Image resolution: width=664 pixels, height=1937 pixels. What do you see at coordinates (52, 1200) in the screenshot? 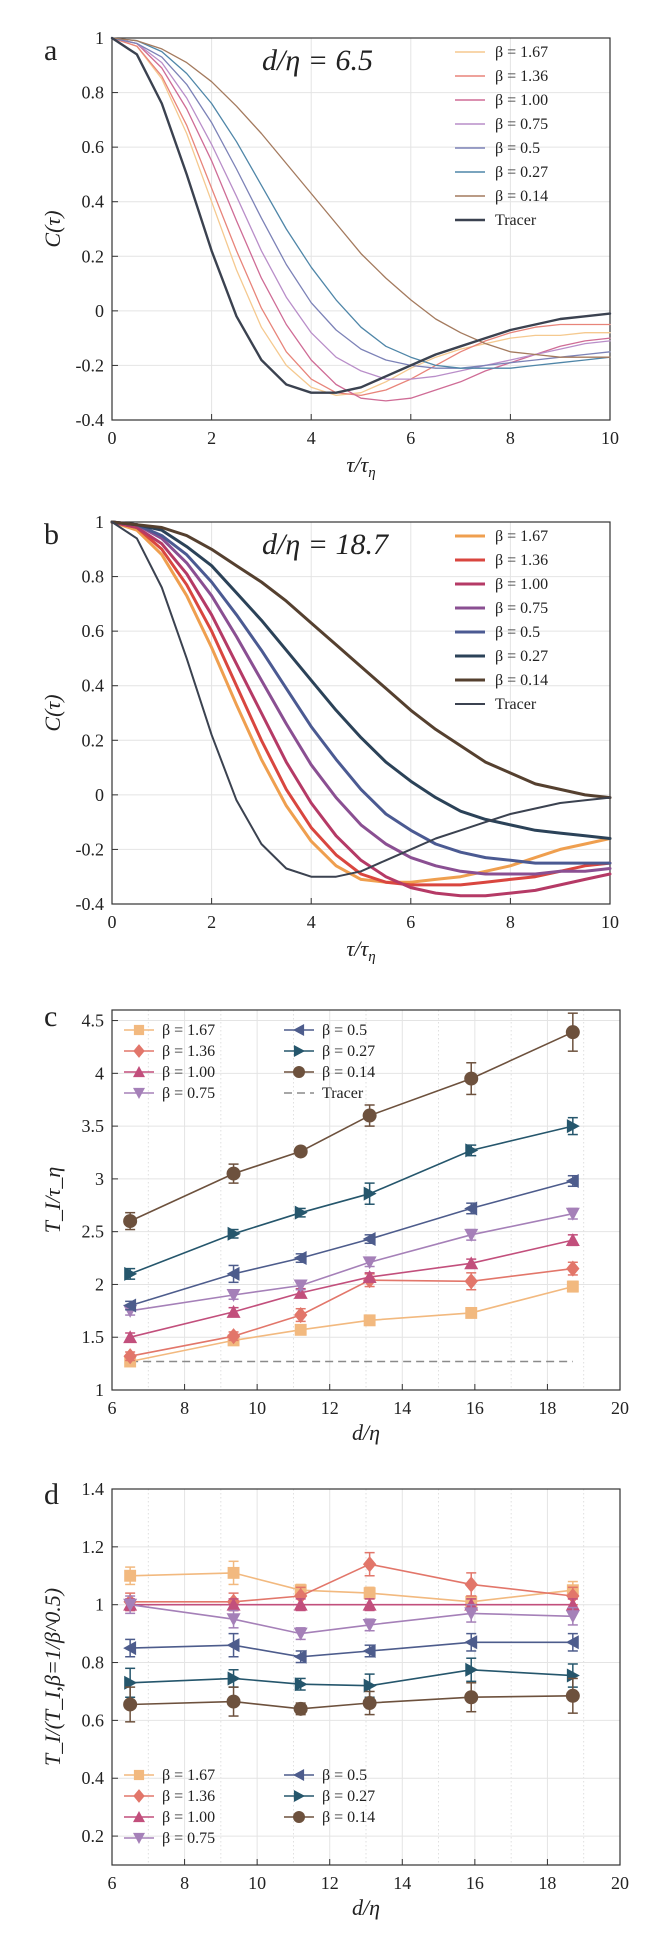
I see `y-axis-label: T_I/τ_η` at bounding box center [52, 1200].